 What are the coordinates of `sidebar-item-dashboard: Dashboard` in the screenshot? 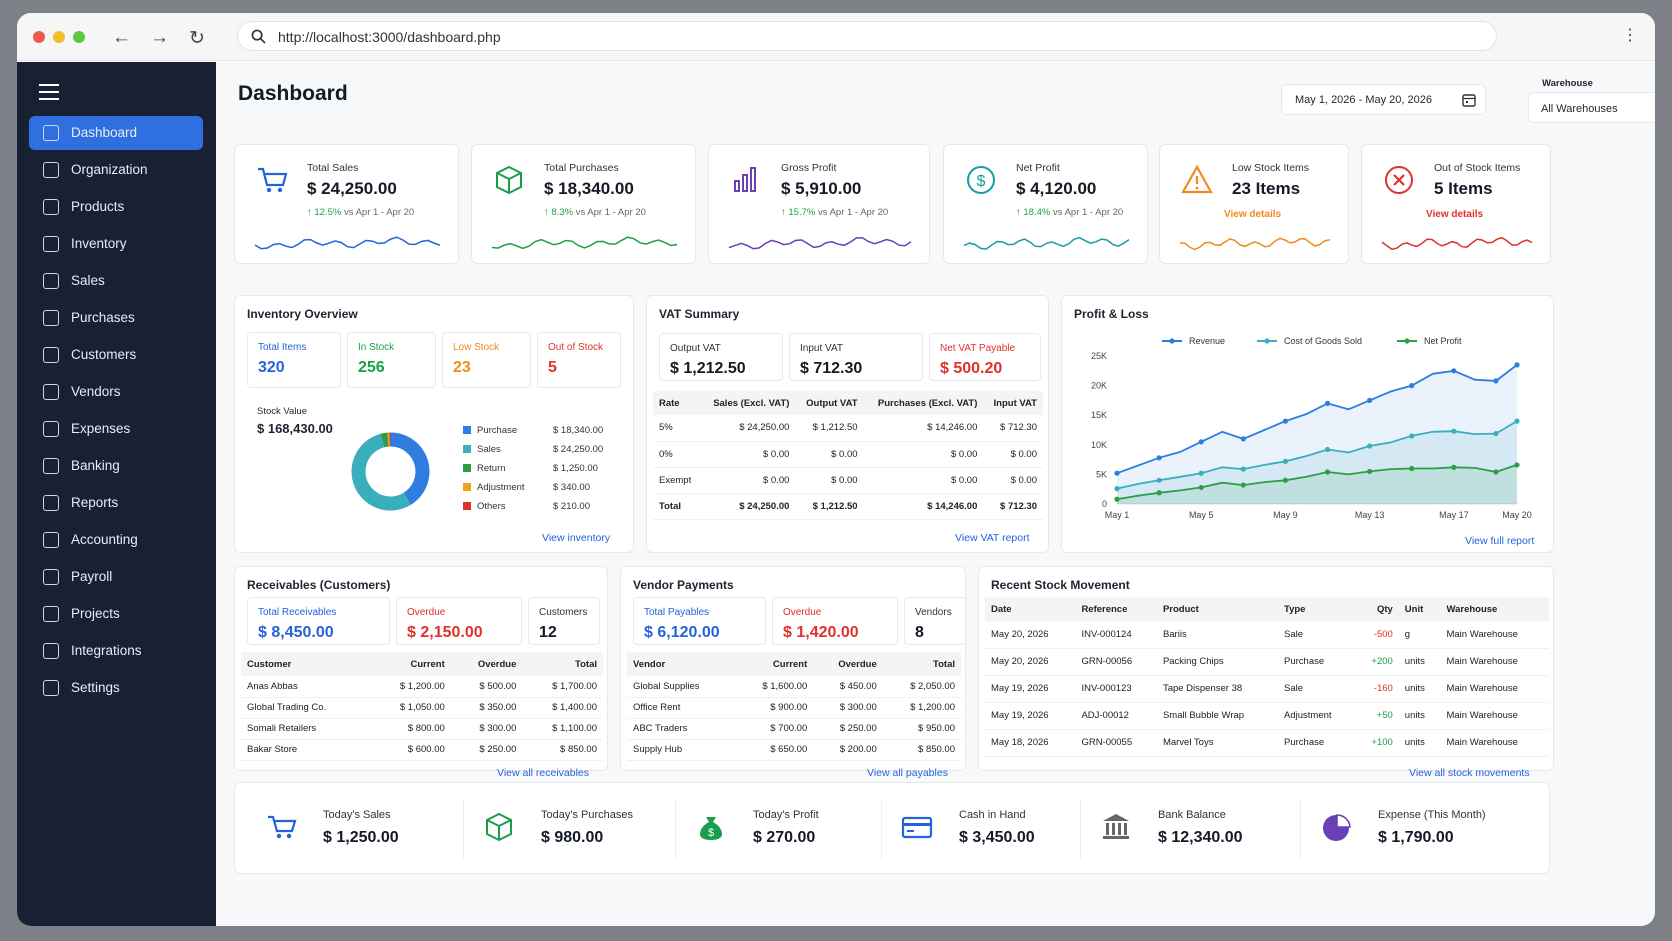 It's located at (116, 133).